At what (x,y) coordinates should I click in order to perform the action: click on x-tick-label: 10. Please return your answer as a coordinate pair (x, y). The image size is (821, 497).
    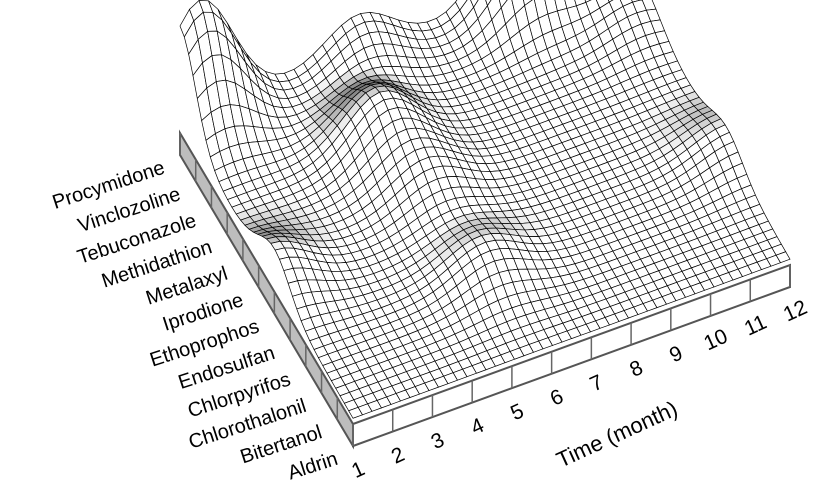
    Looking at the image, I should click on (715, 340).